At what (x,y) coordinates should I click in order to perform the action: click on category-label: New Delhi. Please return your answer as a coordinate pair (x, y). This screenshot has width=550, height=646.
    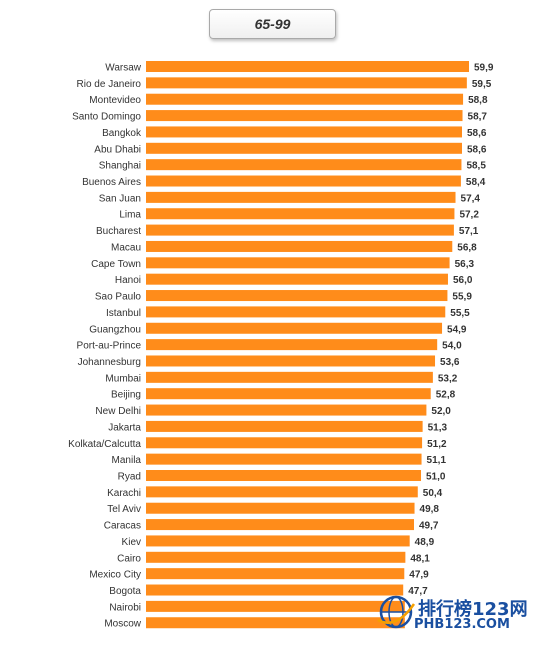
    Looking at the image, I should click on (118, 411).